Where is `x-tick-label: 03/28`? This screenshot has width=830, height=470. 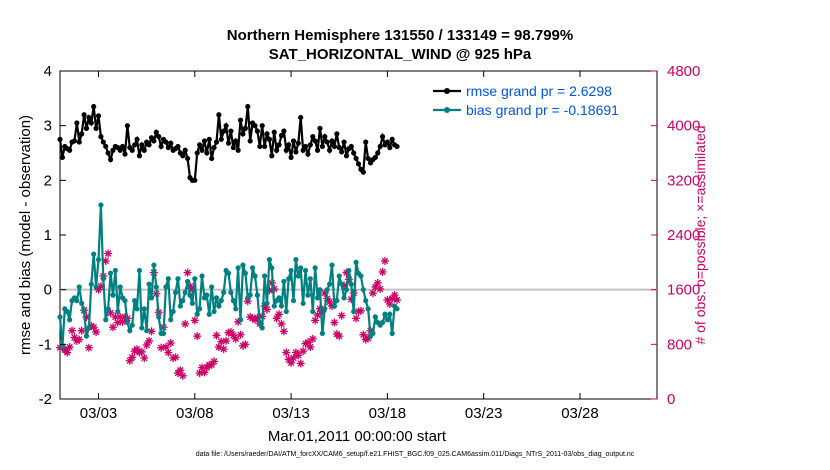
x-tick-label: 03/28 is located at coordinates (580, 413).